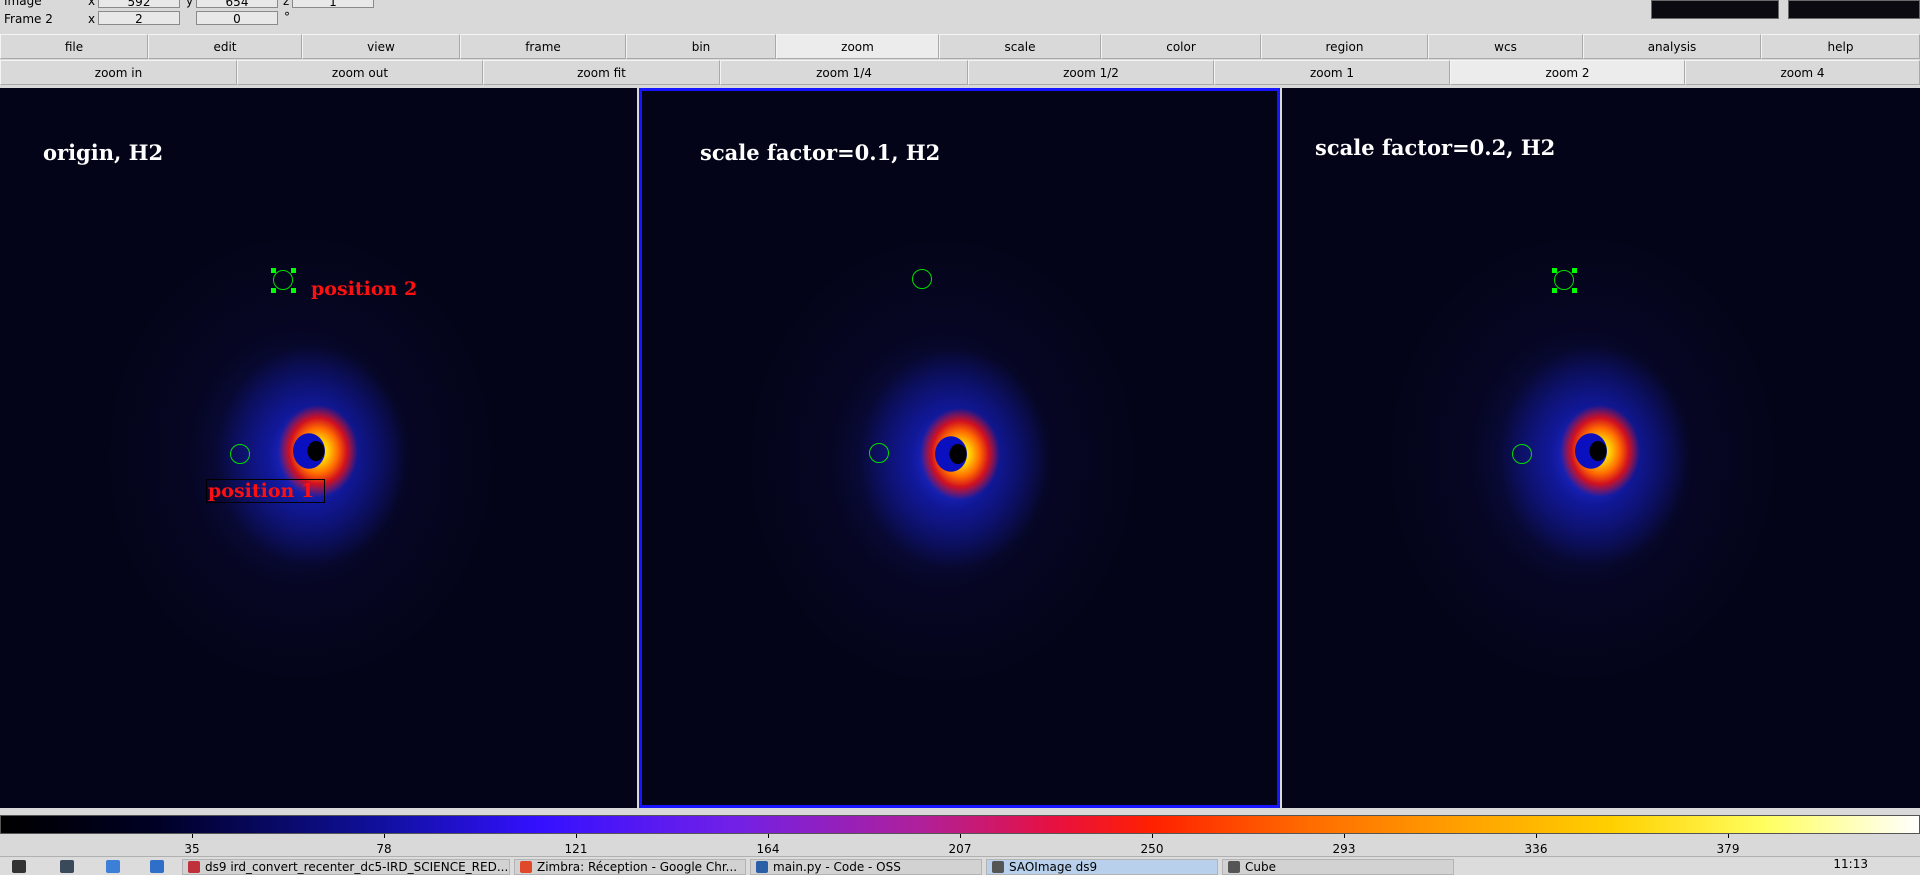 This screenshot has height=875, width=1920. I want to click on task-code: main.py - Code - OSS, so click(866, 867).